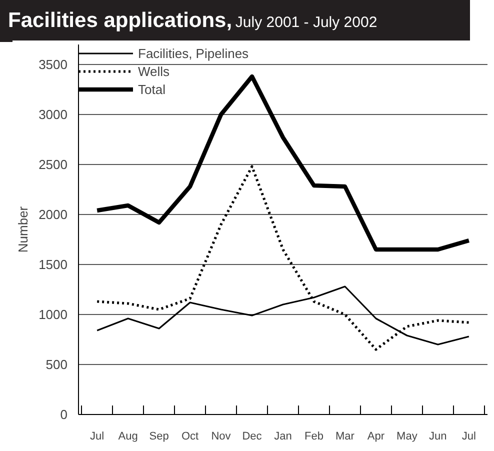 This screenshot has width=494, height=451. Describe the element at coordinates (53, 314) in the screenshot. I see `y-tick-label: 1000` at that location.